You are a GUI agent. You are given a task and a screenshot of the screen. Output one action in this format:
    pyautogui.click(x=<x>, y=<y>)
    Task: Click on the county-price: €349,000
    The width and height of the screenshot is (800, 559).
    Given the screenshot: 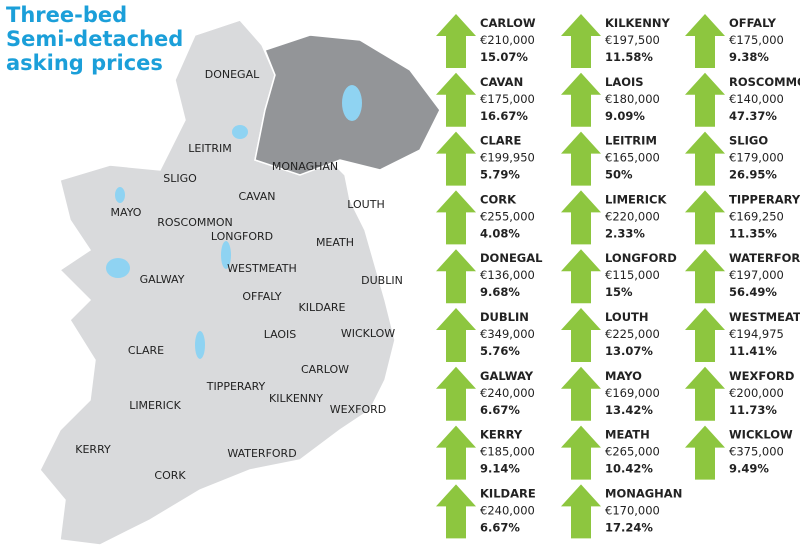 What is the action you would take?
    pyautogui.click(x=507, y=334)
    